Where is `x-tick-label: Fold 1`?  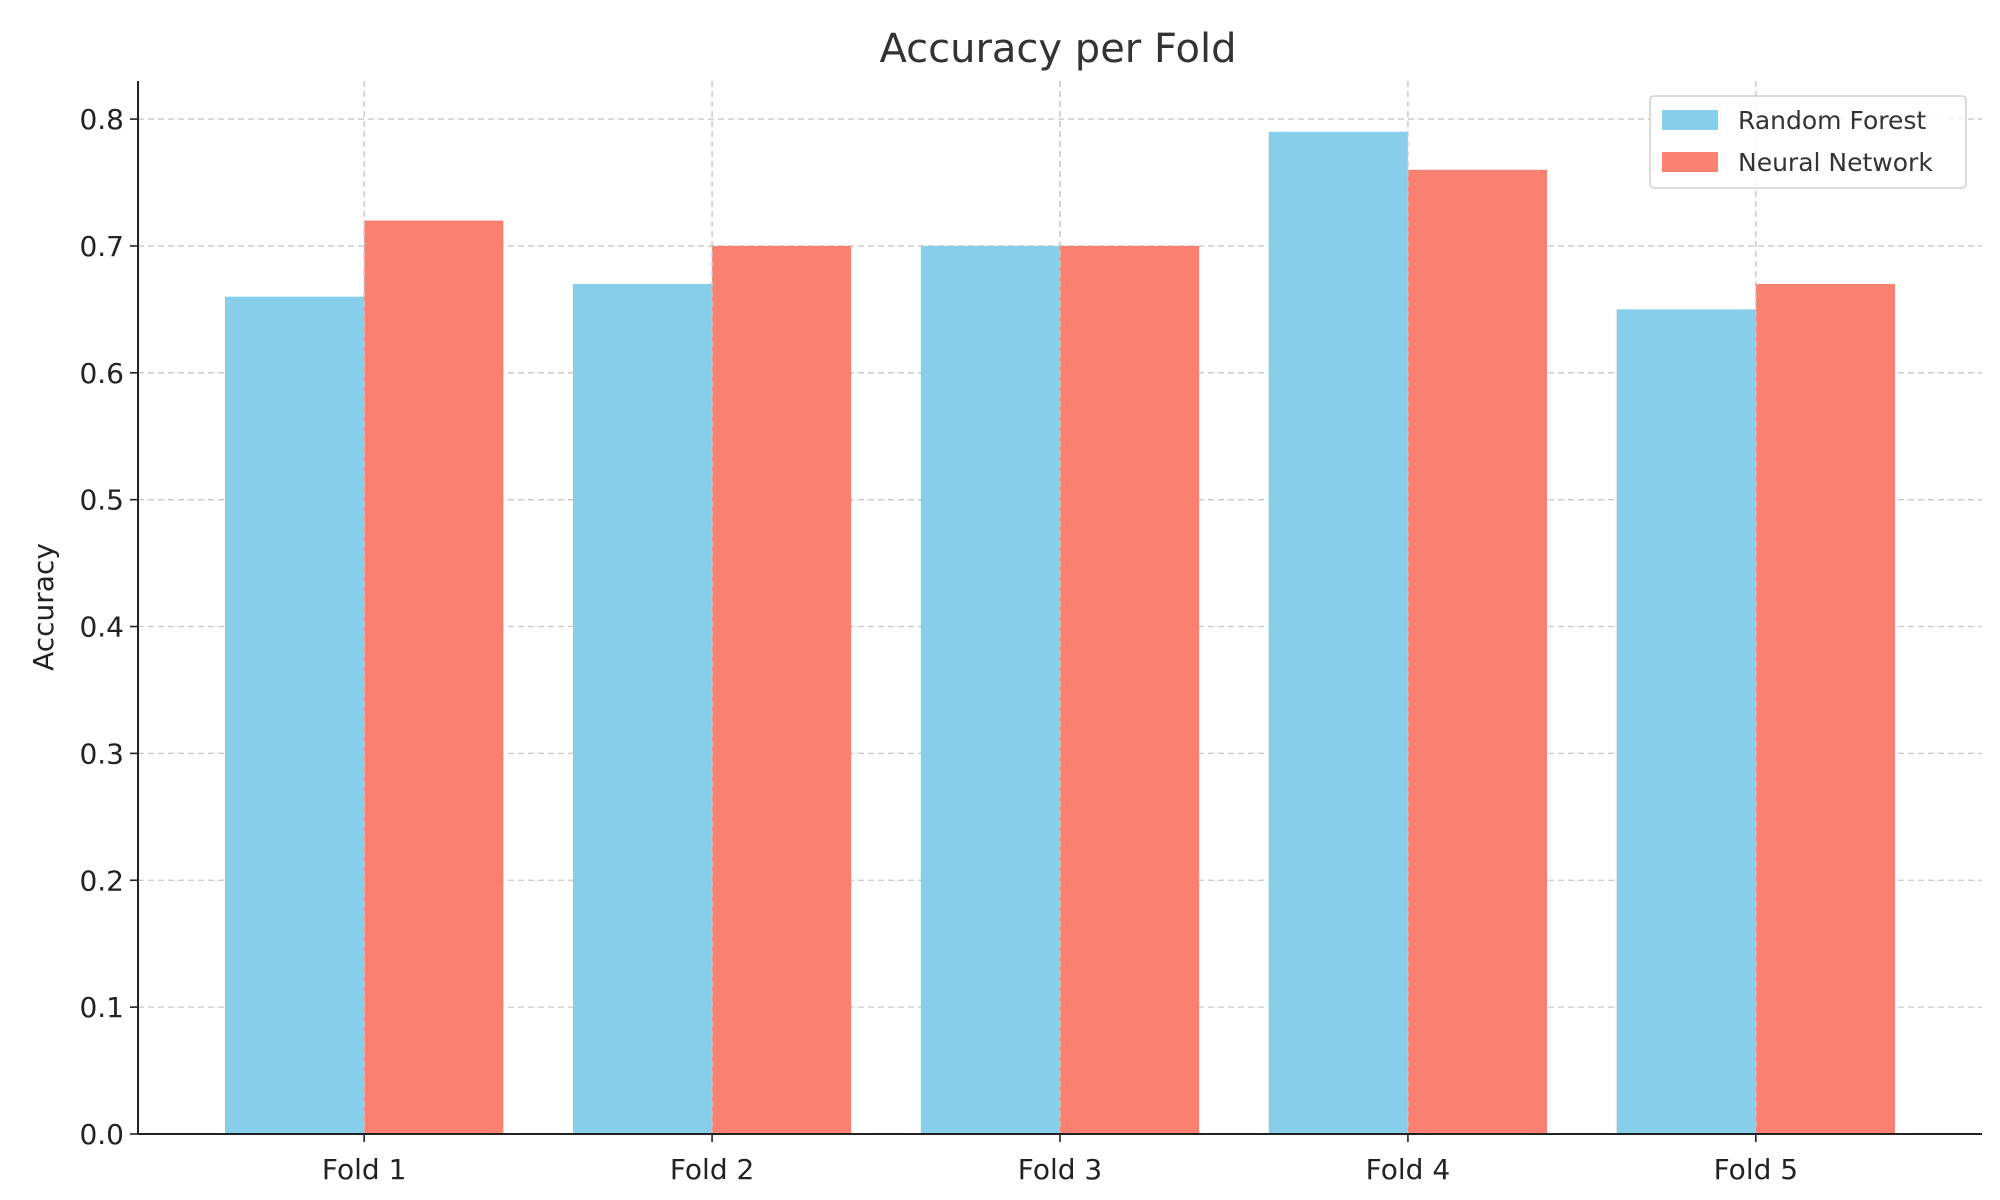 x-tick-label: Fold 1 is located at coordinates (364, 1169).